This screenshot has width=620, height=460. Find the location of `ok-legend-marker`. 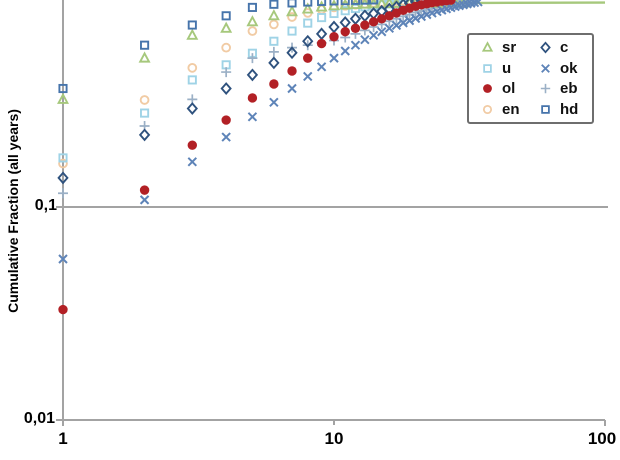

ok-legend-marker is located at coordinates (545, 68).